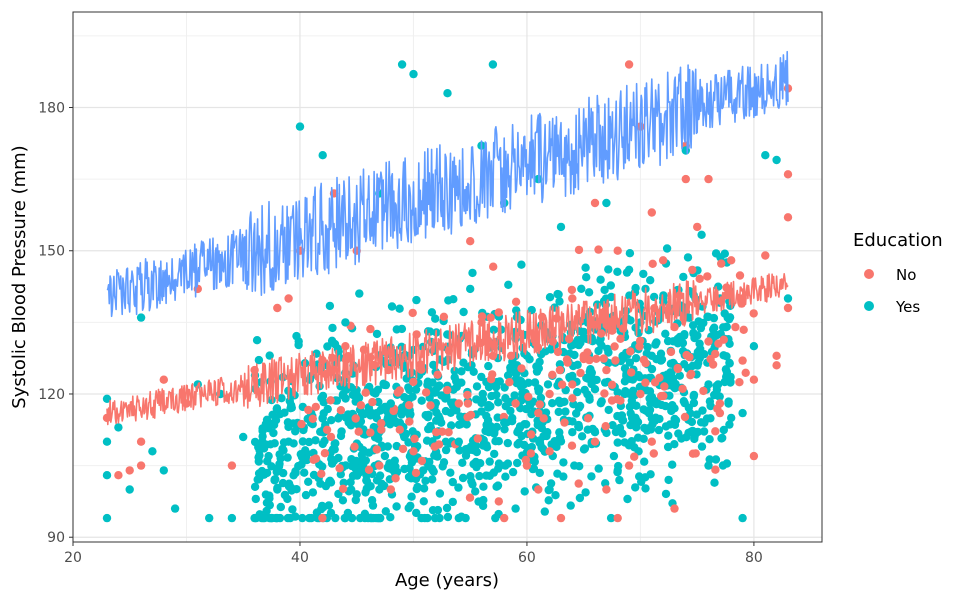  What do you see at coordinates (56, 538) in the screenshot?
I see `y-tick-label: 90` at bounding box center [56, 538].